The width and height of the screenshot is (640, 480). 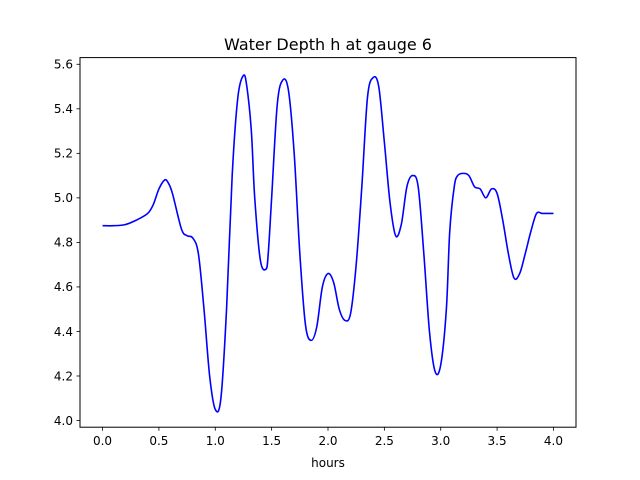 I want to click on x-tick-label: 2.0, so click(x=327, y=441).